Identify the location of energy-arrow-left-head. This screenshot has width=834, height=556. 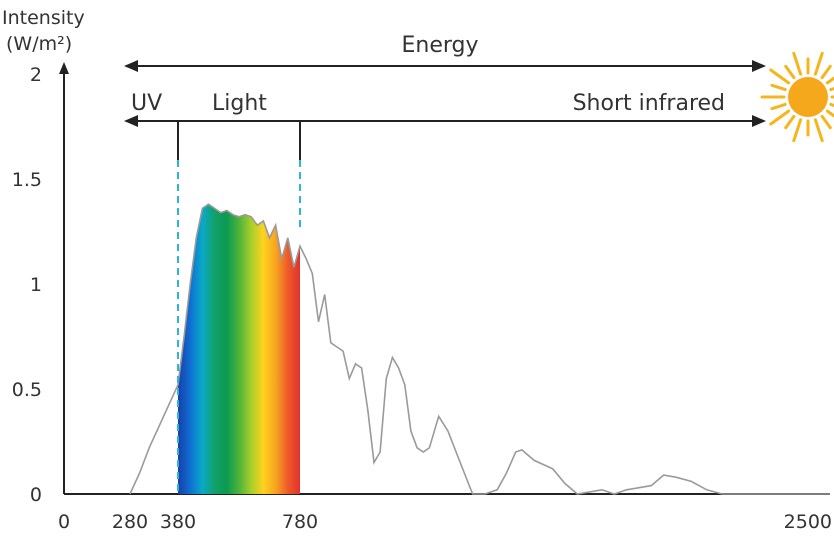
(131, 66).